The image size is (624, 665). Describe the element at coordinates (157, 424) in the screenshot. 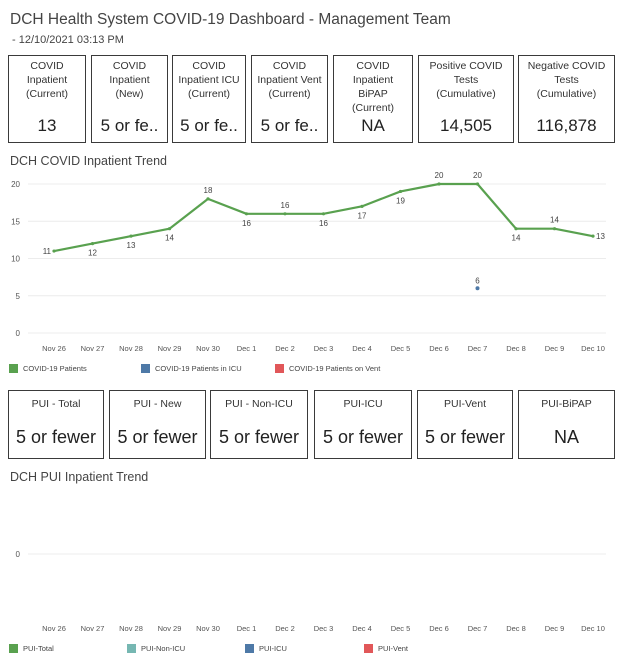

I see `kpi-pui-new: PUI - New 5 or fewer` at that location.